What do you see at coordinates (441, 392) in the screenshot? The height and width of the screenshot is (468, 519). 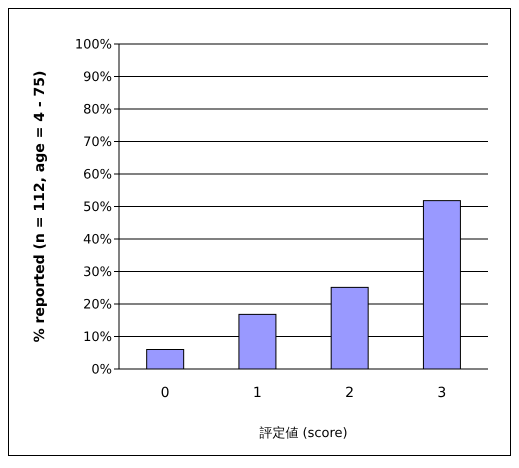 I see `x-tick-label: 3` at bounding box center [441, 392].